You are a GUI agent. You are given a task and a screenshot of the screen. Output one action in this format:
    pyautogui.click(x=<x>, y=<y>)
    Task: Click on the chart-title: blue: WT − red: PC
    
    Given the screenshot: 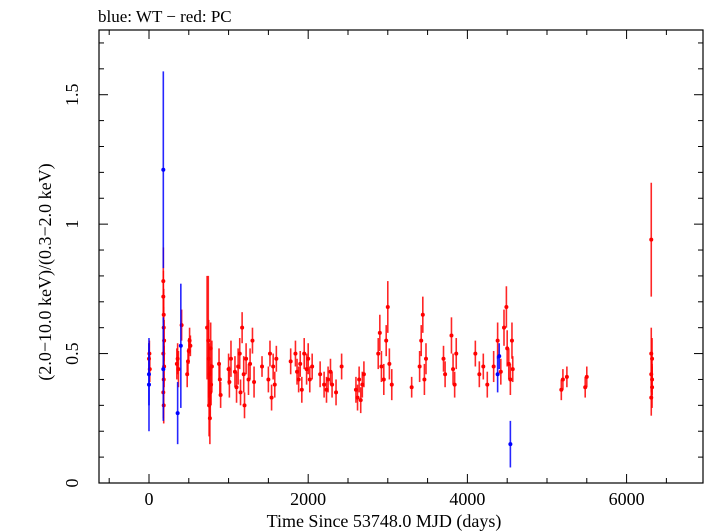 What is the action you would take?
    pyautogui.click(x=165, y=16)
    